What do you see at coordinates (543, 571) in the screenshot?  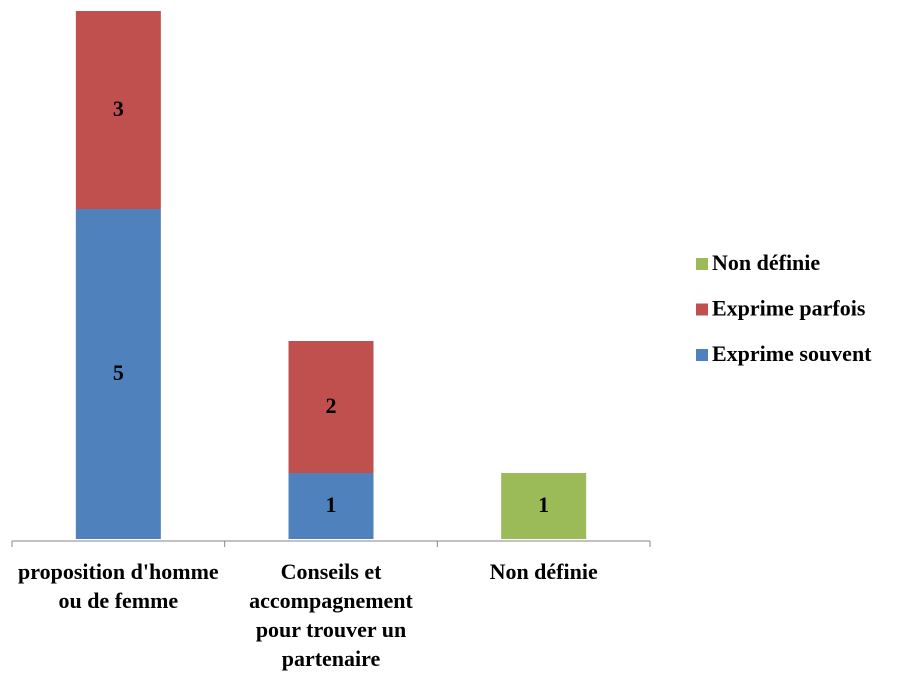 I see `x-tick-label: Non définie` at bounding box center [543, 571].